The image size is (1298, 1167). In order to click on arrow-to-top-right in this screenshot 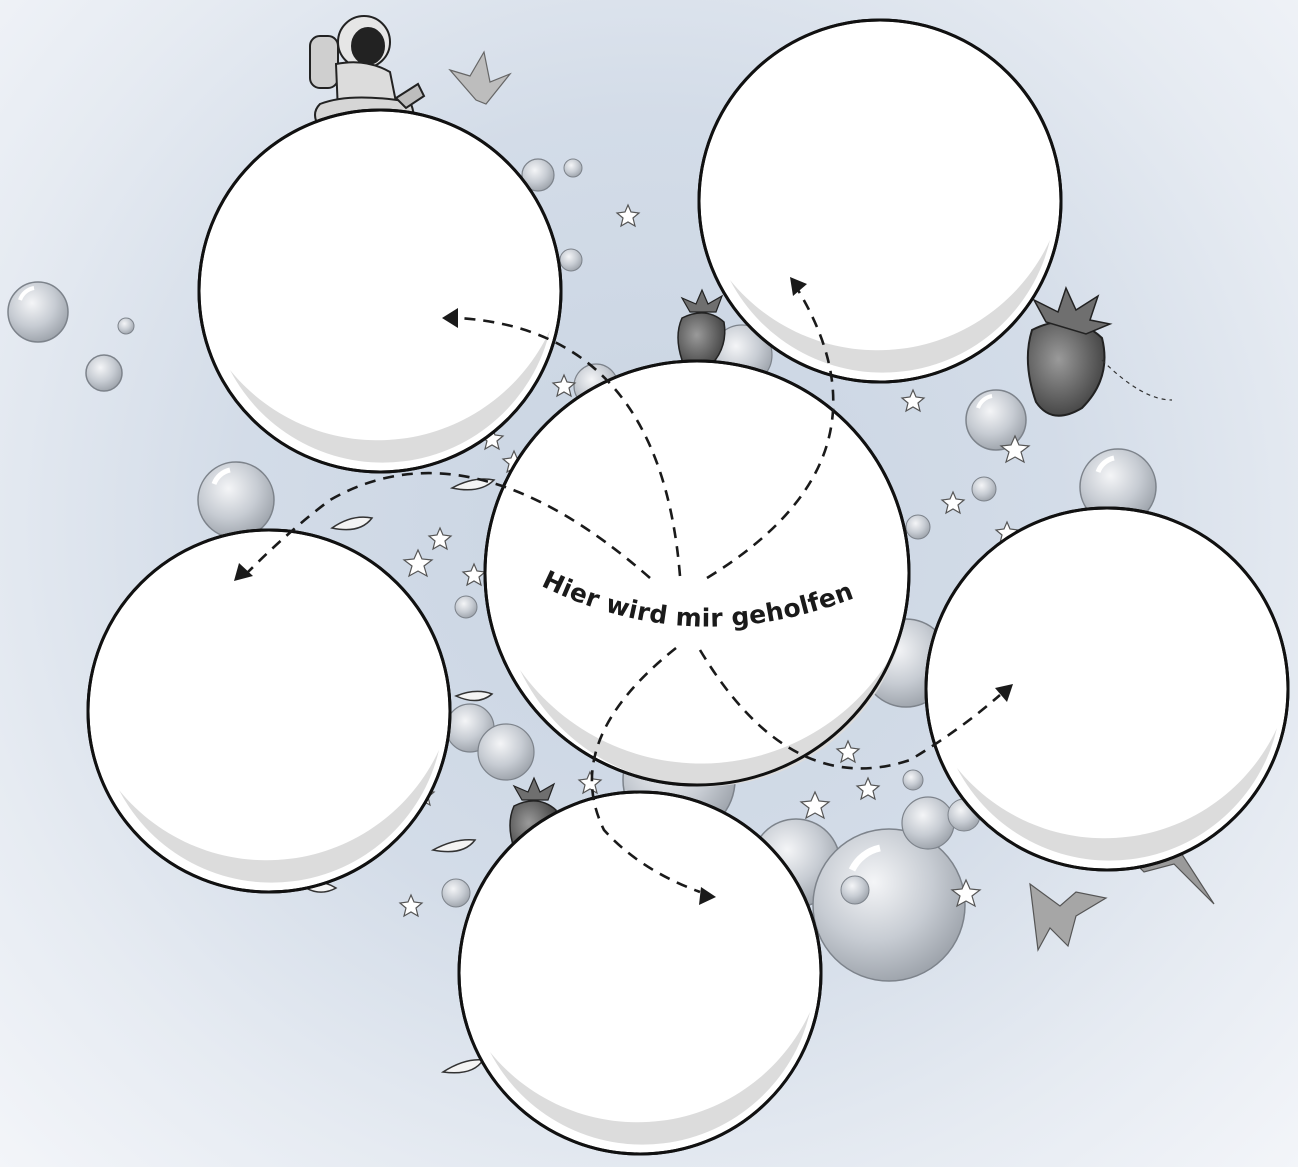, I will do `click(770, 434)`.